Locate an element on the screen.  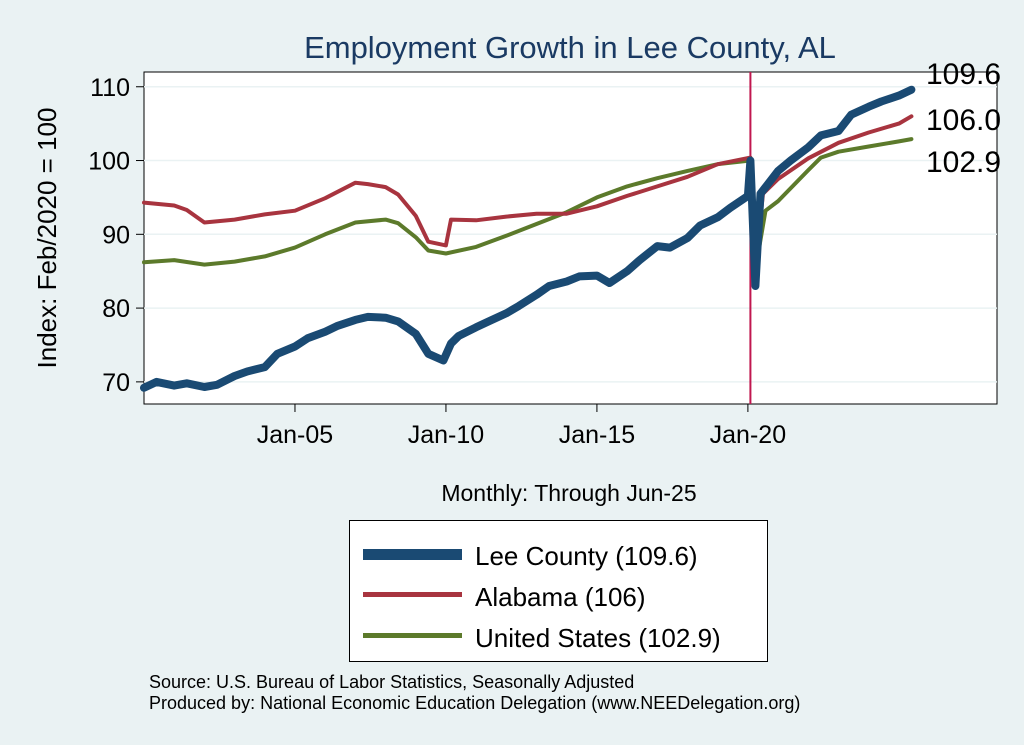
legend-label-alabama: Alabama (106) is located at coordinates (560, 597).